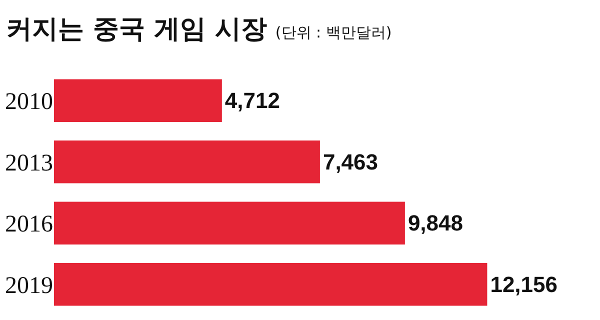 The image size is (600, 320). What do you see at coordinates (29, 102) in the screenshot?
I see `y-tick-label: 2010` at bounding box center [29, 102].